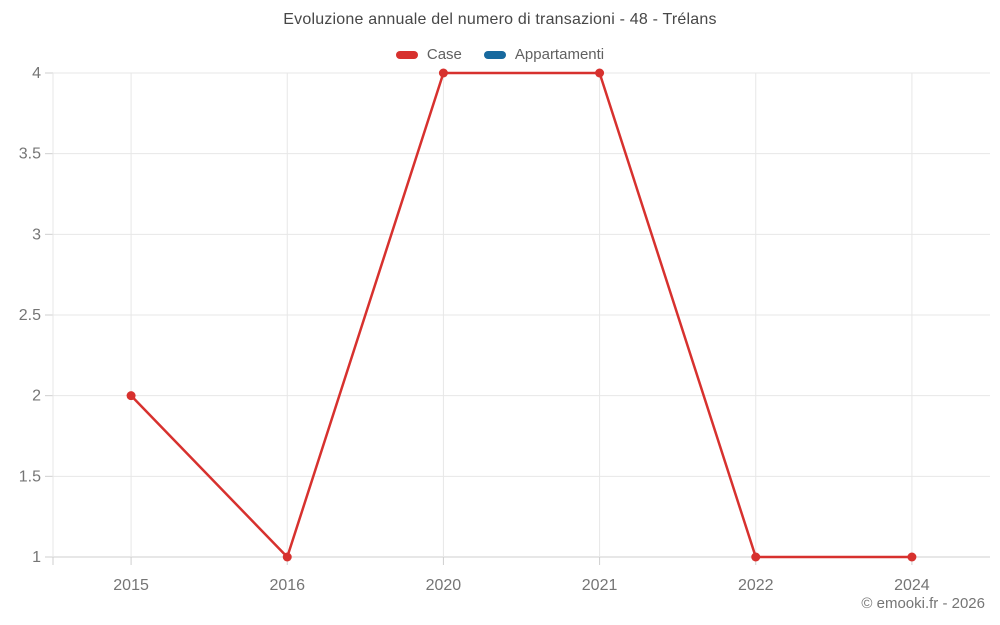  I want to click on y-axis-label: 1, so click(36, 557).